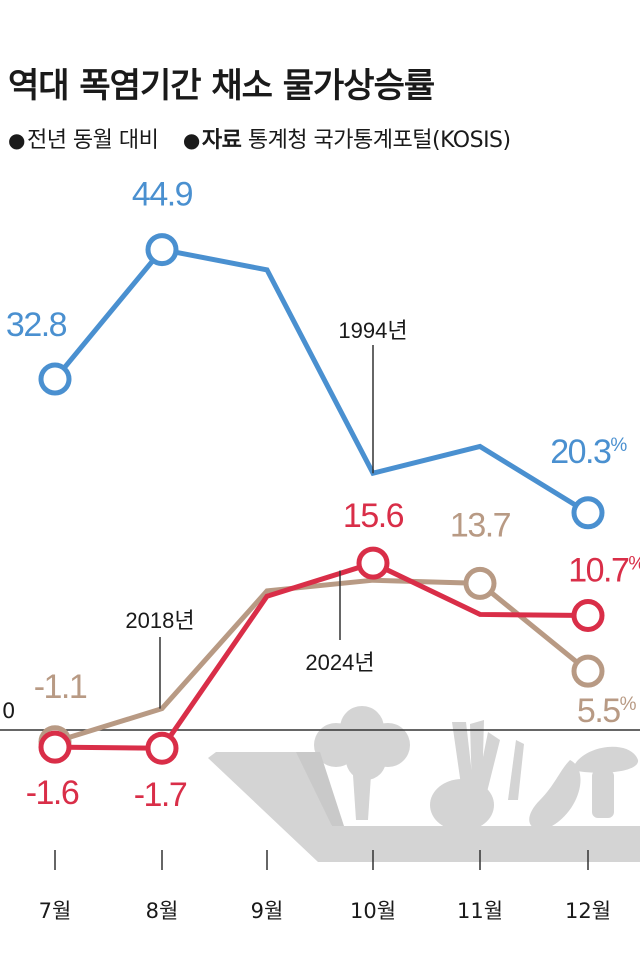 The image size is (640, 974). What do you see at coordinates (604, 571) in the screenshot?
I see `data-label: 10.7%` at bounding box center [604, 571].